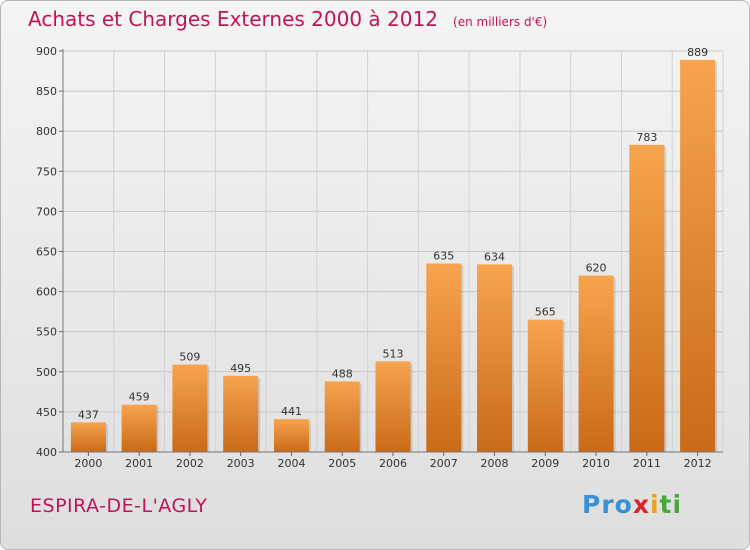 This screenshot has height=550, width=750. I want to click on bar-value-label: 889, so click(697, 52).